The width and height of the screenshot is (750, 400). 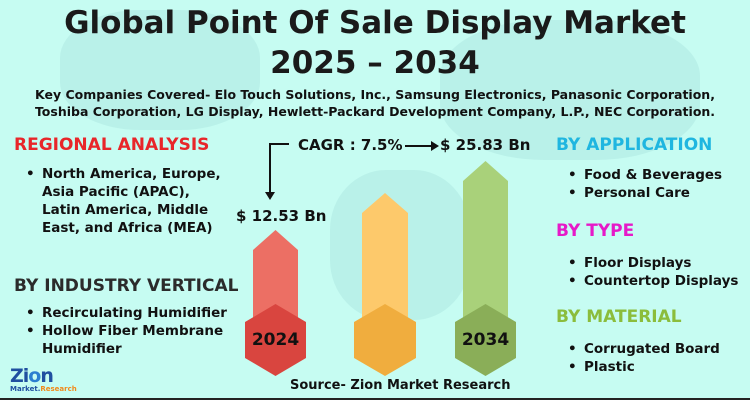 What do you see at coordinates (658, 263) in the screenshot?
I see `list-item: Floor Displays` at bounding box center [658, 263].